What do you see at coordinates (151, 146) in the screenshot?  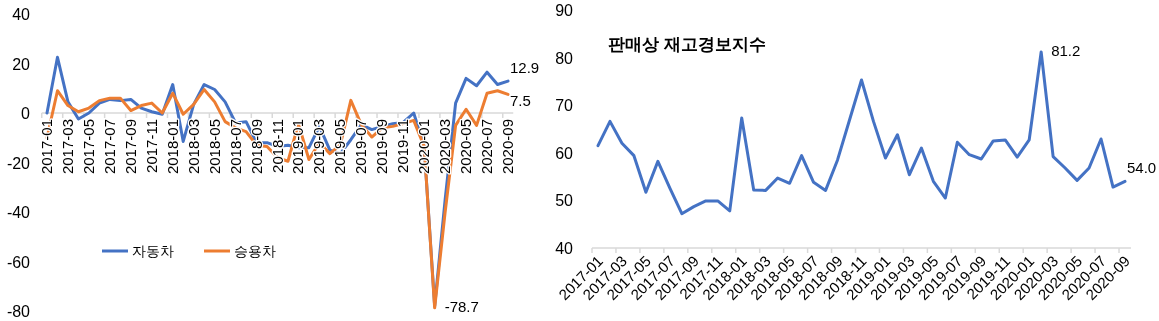 I see `x-tick-label: 2017-11` at bounding box center [151, 146].